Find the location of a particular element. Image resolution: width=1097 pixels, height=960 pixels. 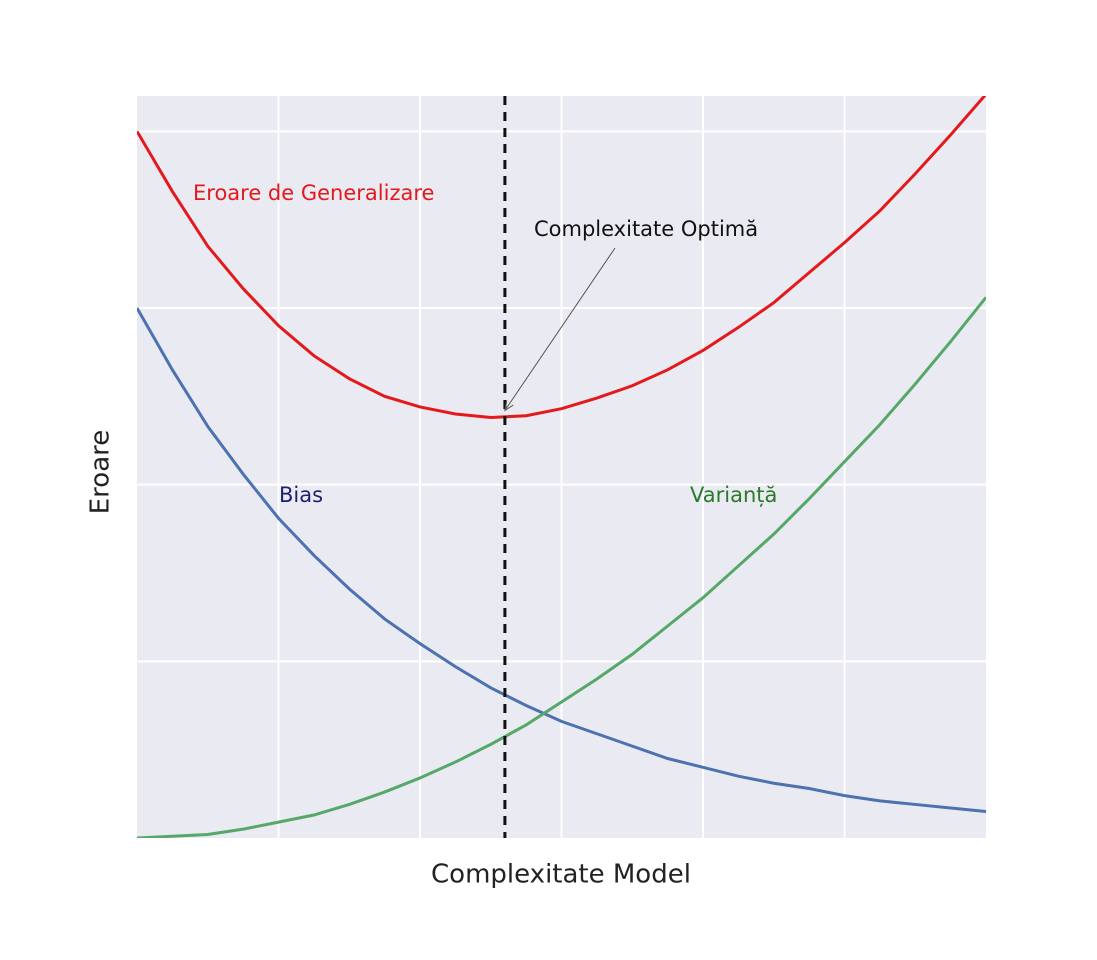

x-axis-label: Complexitate Model is located at coordinates (561, 875).